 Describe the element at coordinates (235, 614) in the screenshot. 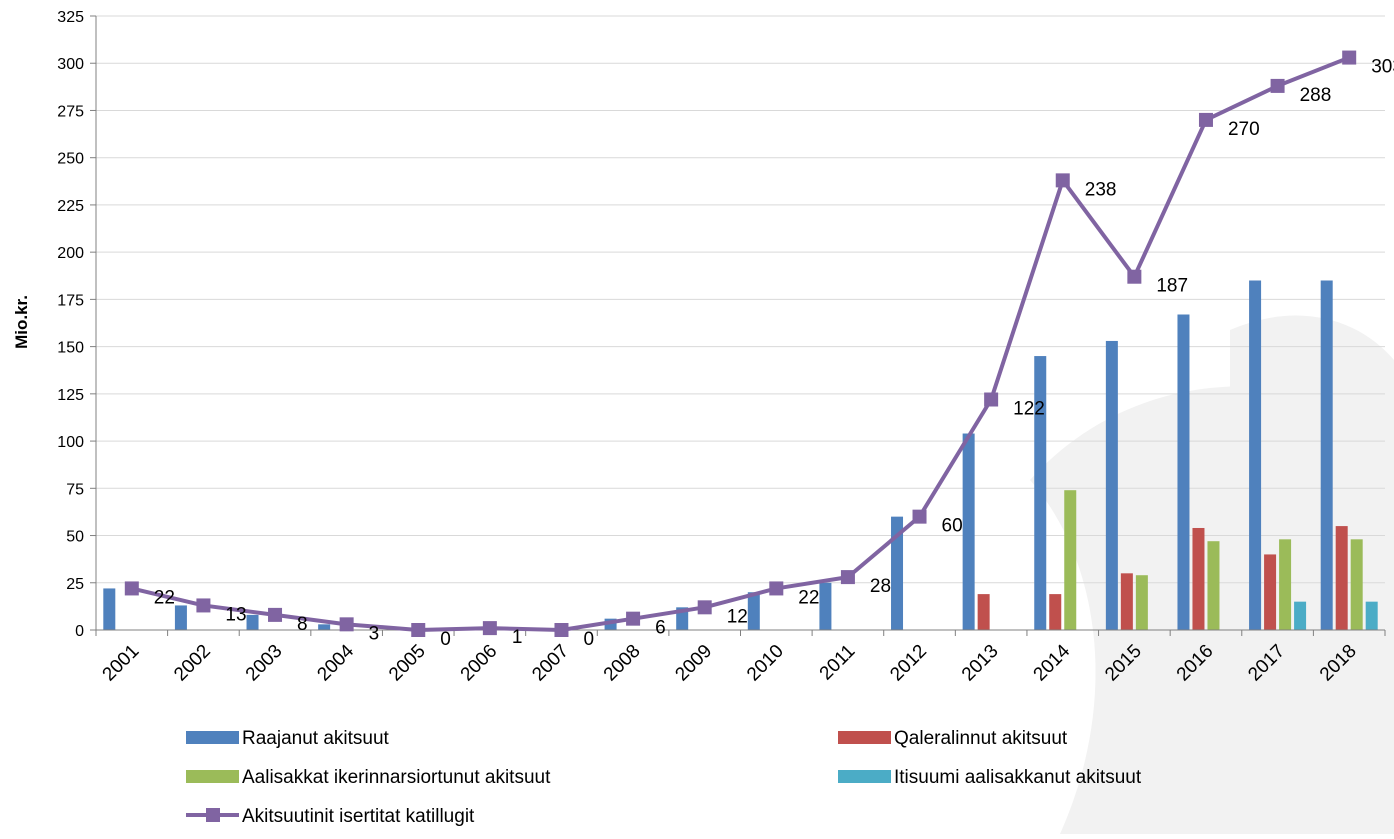

I see `data-label: 13` at that location.